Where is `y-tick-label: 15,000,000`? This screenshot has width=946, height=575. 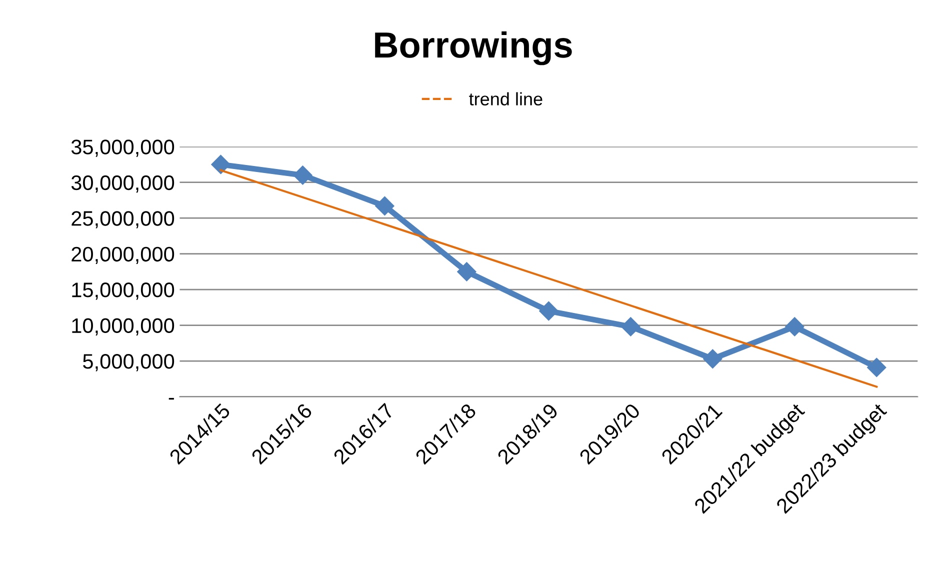 y-tick-label: 15,000,000 is located at coordinates (123, 291).